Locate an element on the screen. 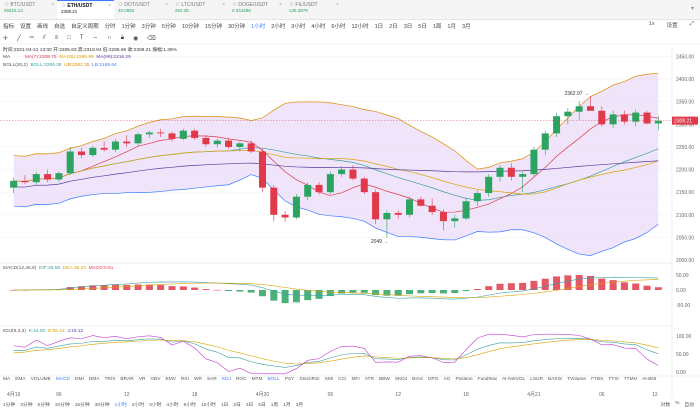  toolbar-item: 2日 is located at coordinates (393, 27).